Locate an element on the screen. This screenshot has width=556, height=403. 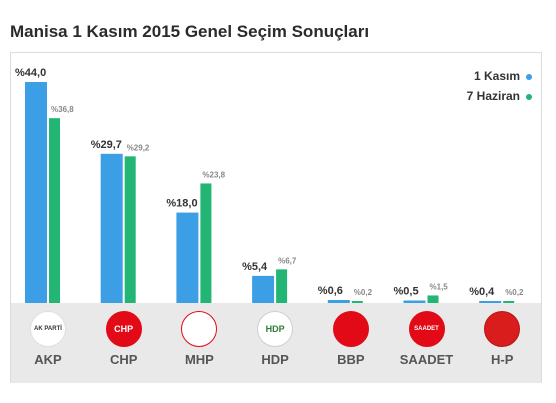
bar-bbp-haziran is located at coordinates (357, 302).